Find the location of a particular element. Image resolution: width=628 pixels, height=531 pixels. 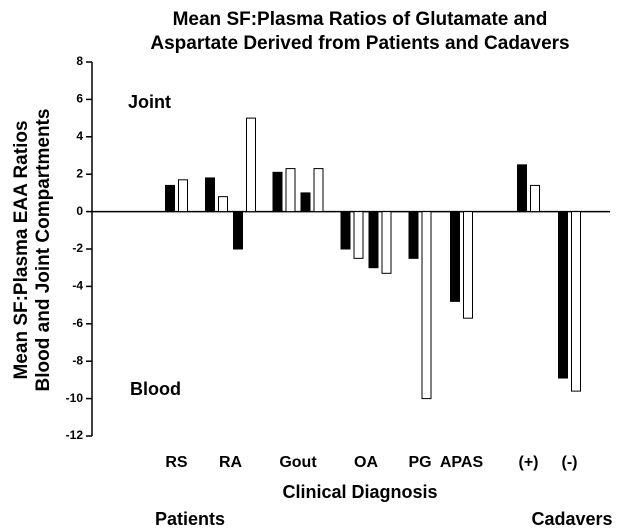

x-tick-label: APAS is located at coordinates (462, 462).